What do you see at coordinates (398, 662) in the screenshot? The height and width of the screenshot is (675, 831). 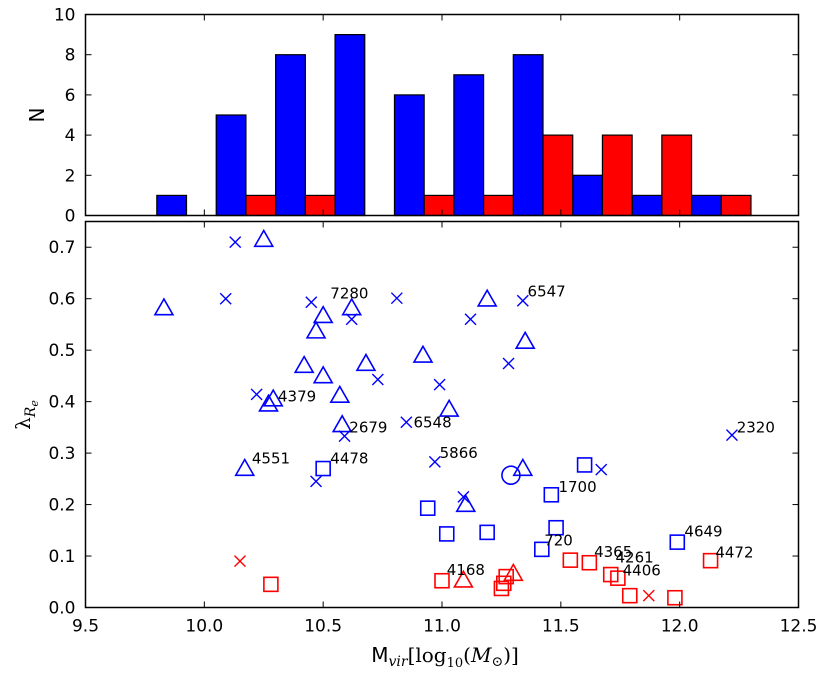 I see `x-label-vir: vir` at bounding box center [398, 662].